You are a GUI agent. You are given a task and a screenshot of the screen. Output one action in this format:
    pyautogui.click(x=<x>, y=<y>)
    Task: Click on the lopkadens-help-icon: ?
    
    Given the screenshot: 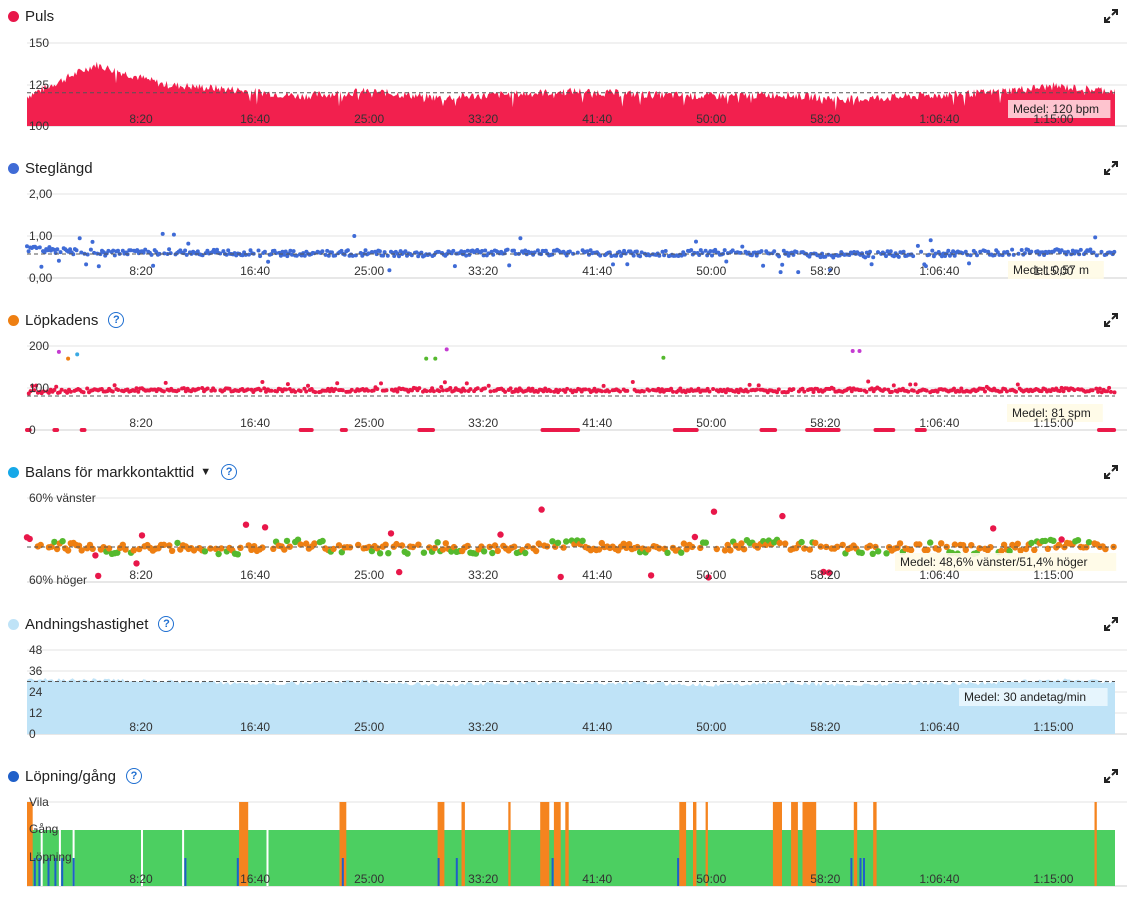 What is the action you would take?
    pyautogui.click(x=116, y=320)
    